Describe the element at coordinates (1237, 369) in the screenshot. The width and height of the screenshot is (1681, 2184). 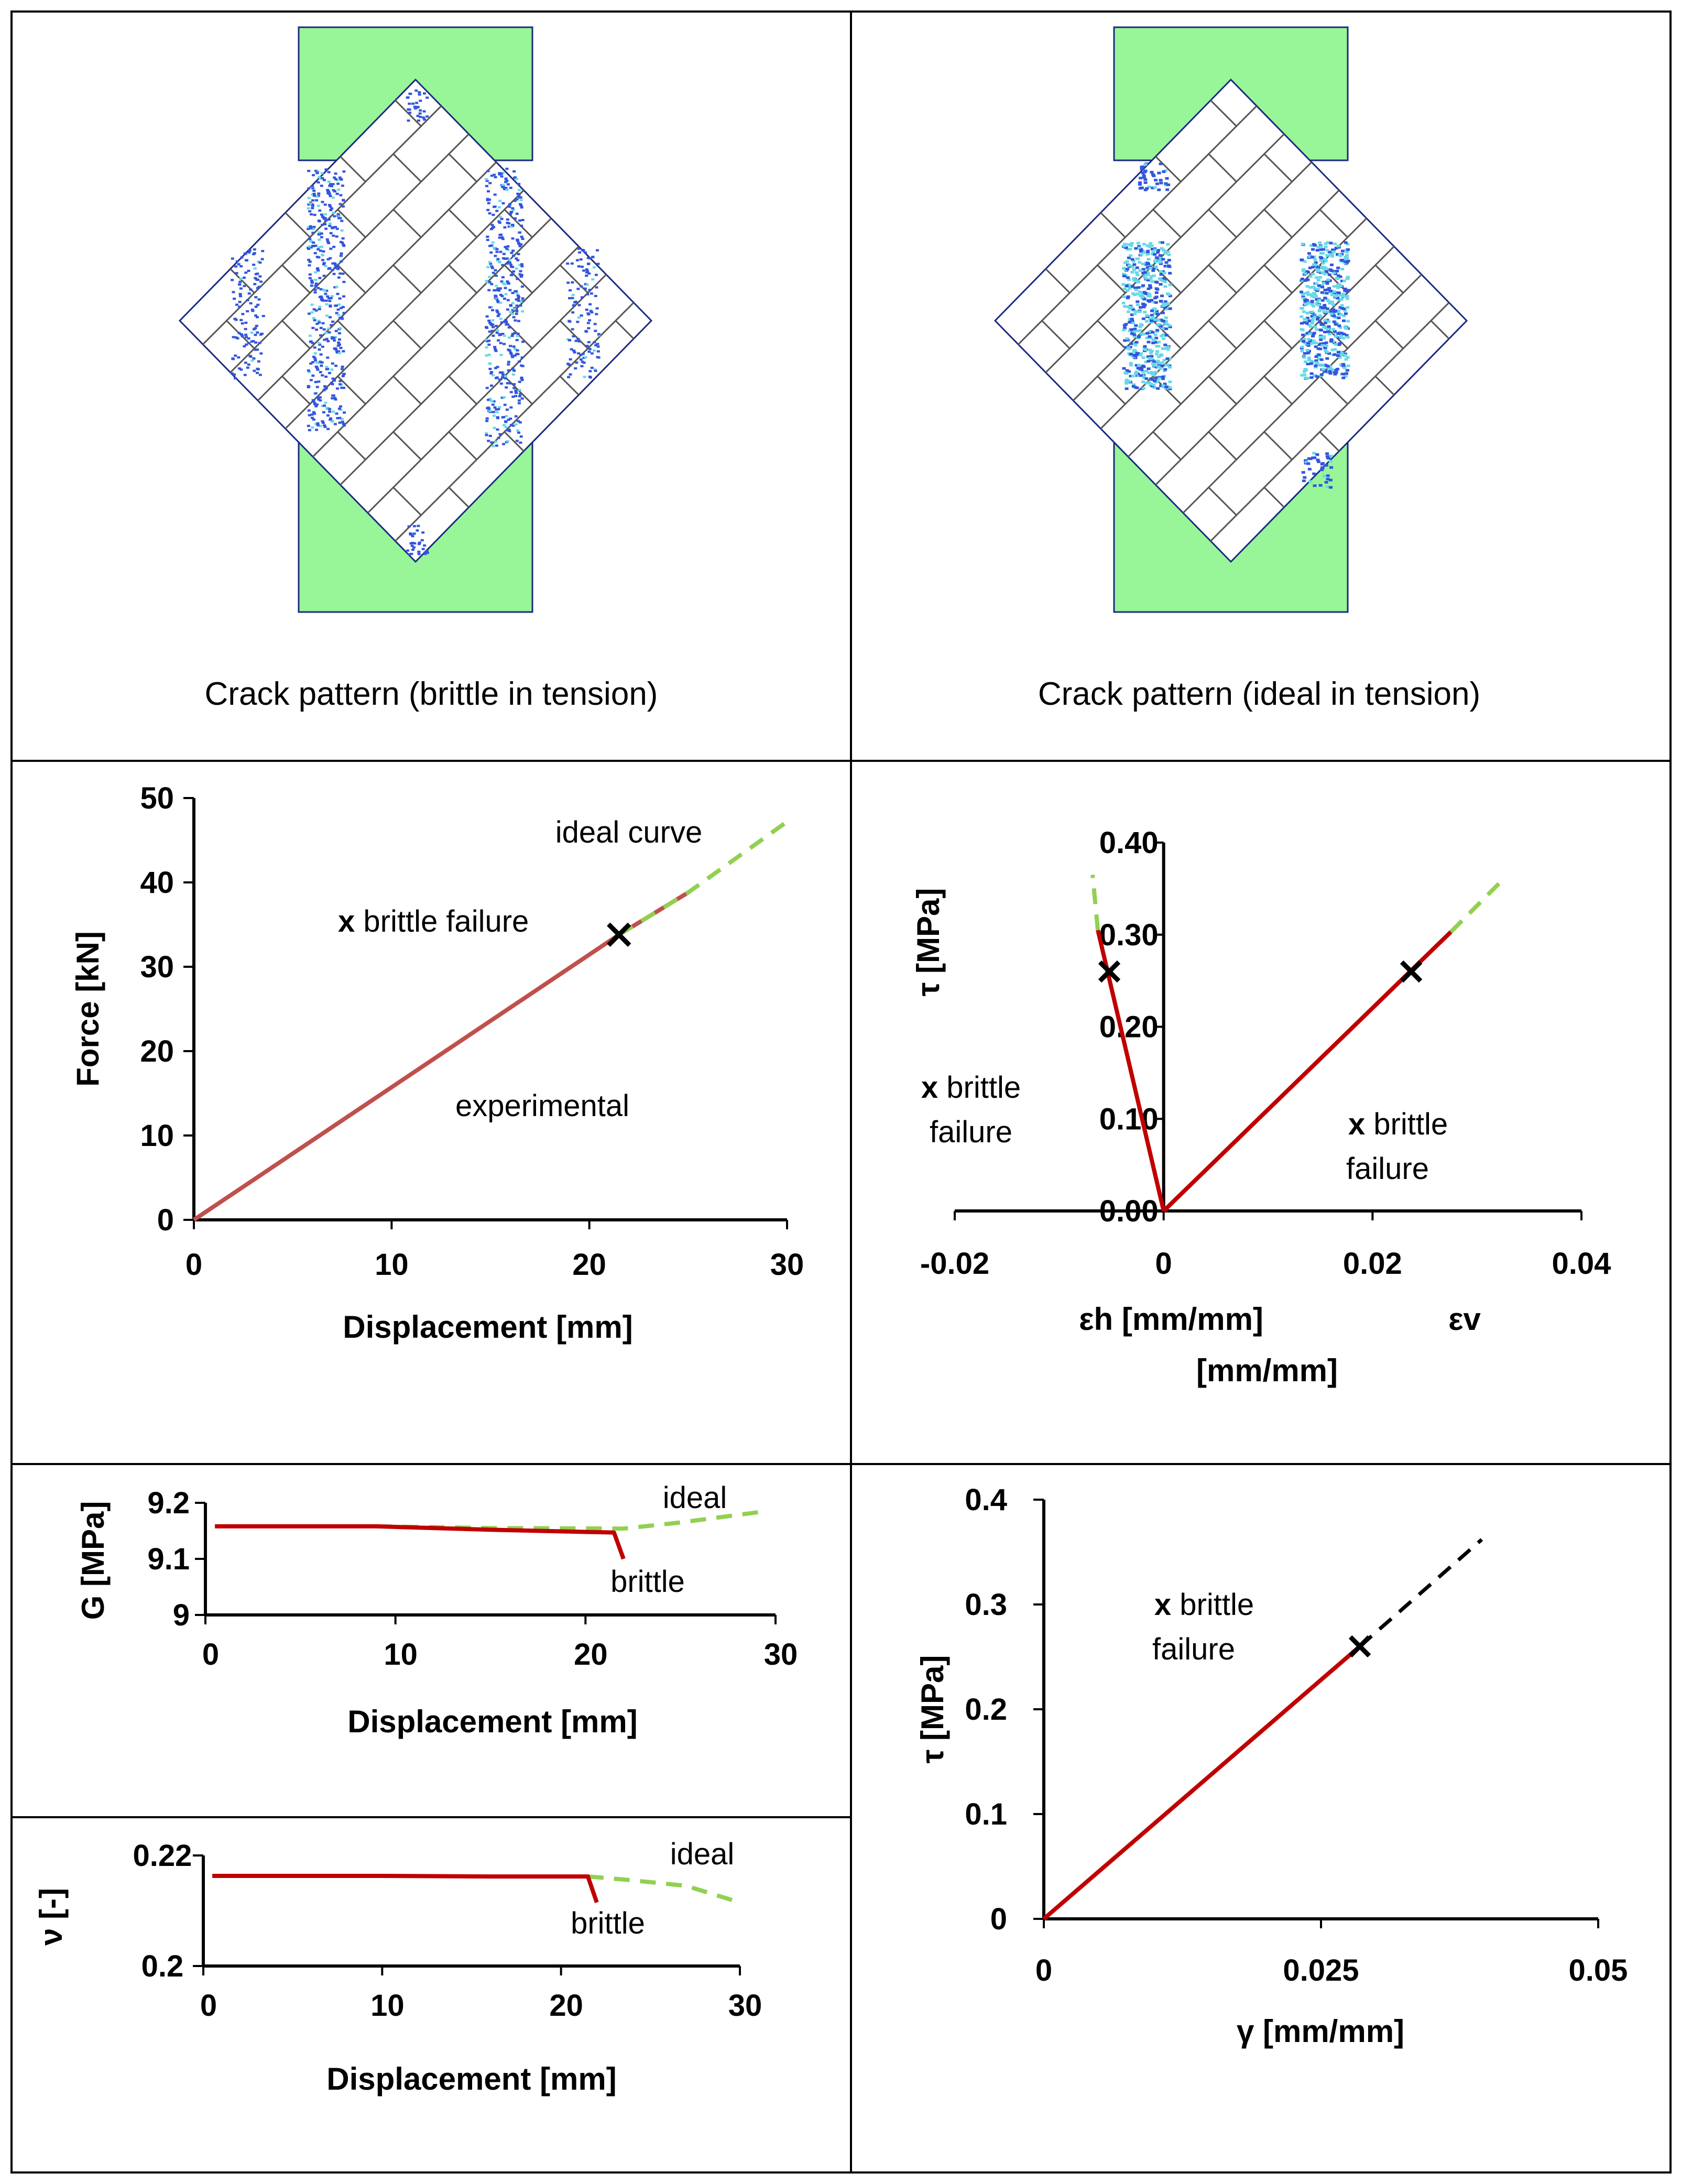
I see `crack-pattern-ideal: Crack pattern (ideal in tension)` at that location.